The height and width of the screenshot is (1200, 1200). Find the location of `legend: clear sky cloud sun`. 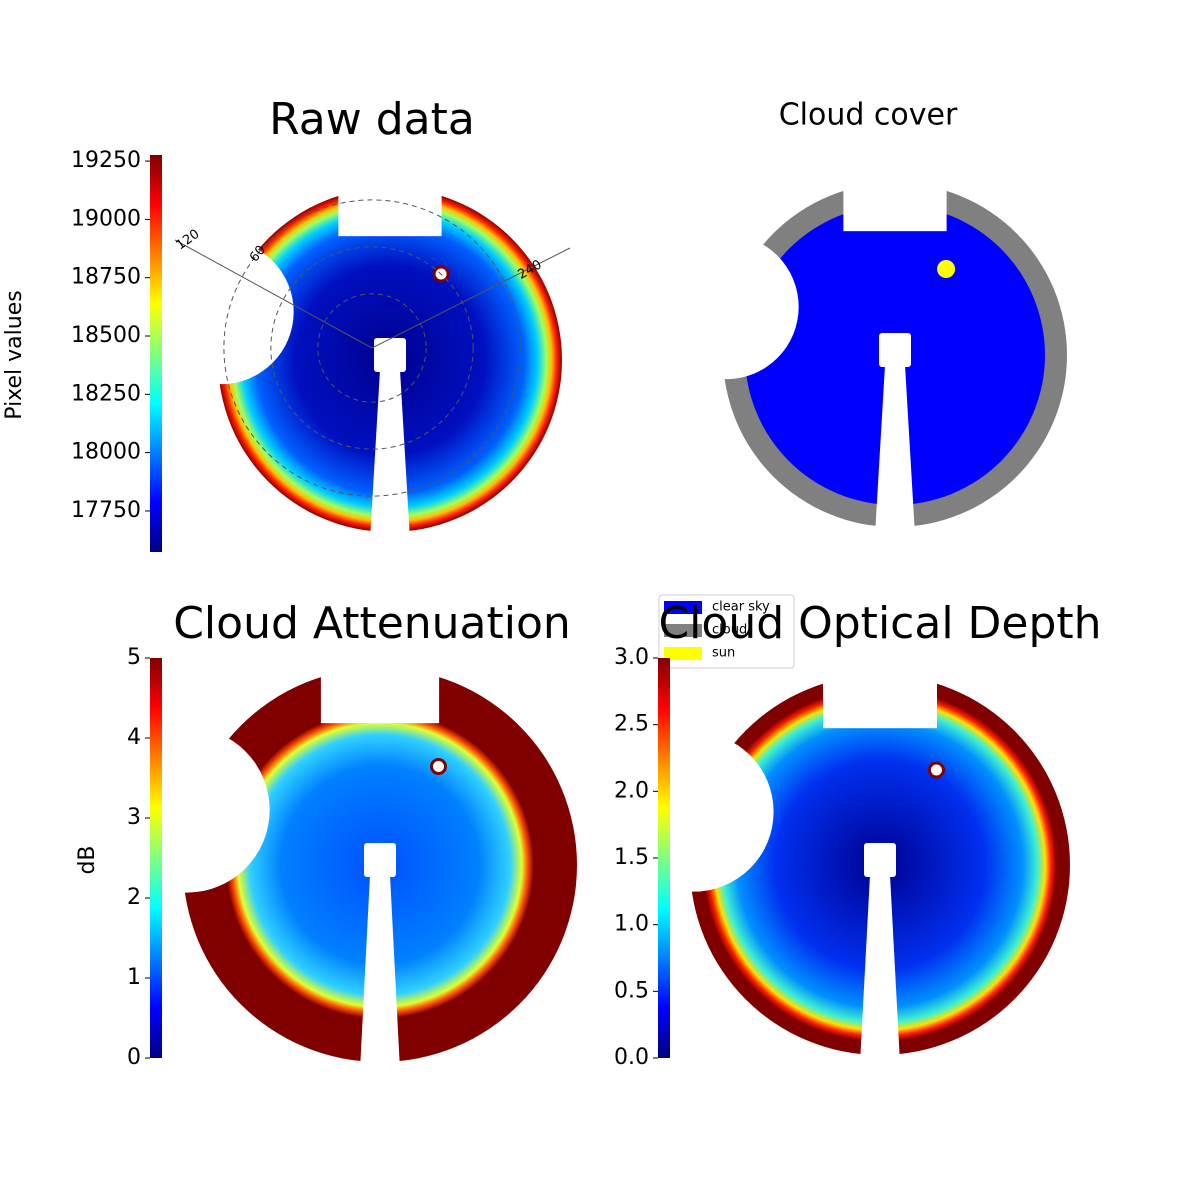

legend: clear sky cloud sun is located at coordinates (726, 631).